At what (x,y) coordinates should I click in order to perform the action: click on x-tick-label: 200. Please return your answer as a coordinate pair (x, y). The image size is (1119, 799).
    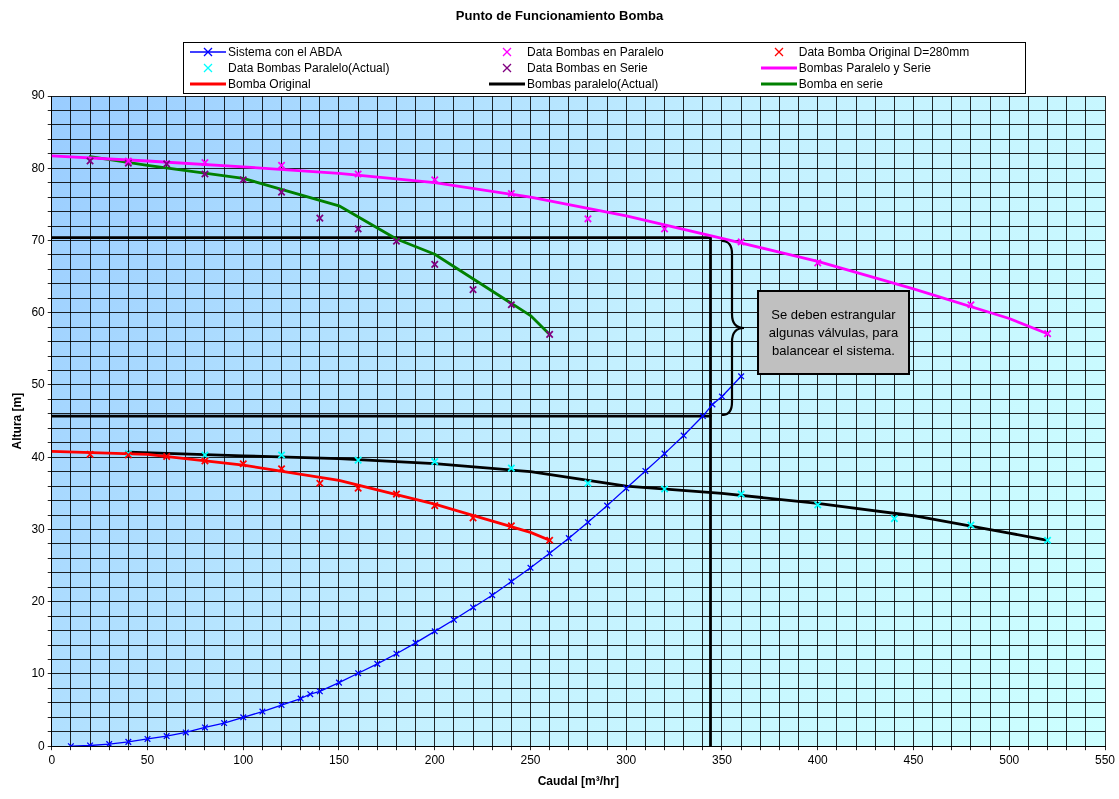
    Looking at the image, I should click on (435, 759).